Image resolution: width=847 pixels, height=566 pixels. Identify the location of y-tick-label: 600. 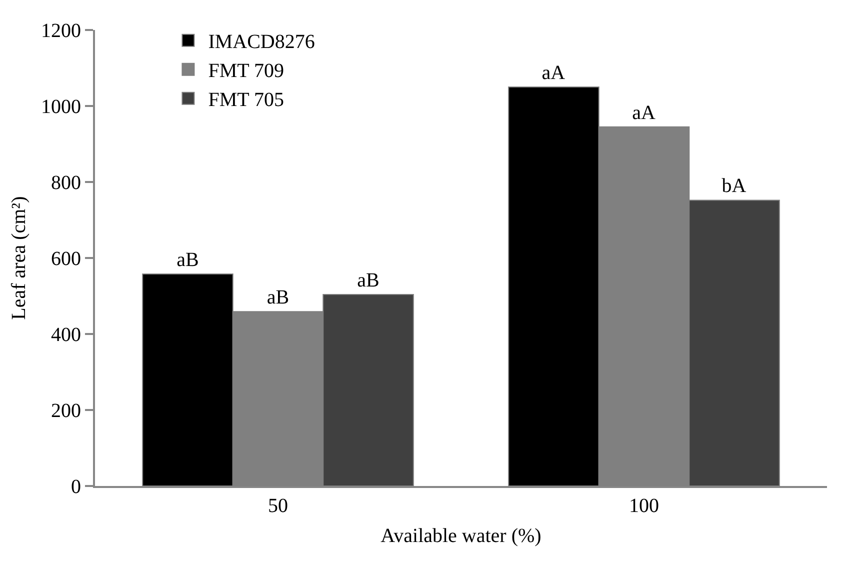
(66, 259).